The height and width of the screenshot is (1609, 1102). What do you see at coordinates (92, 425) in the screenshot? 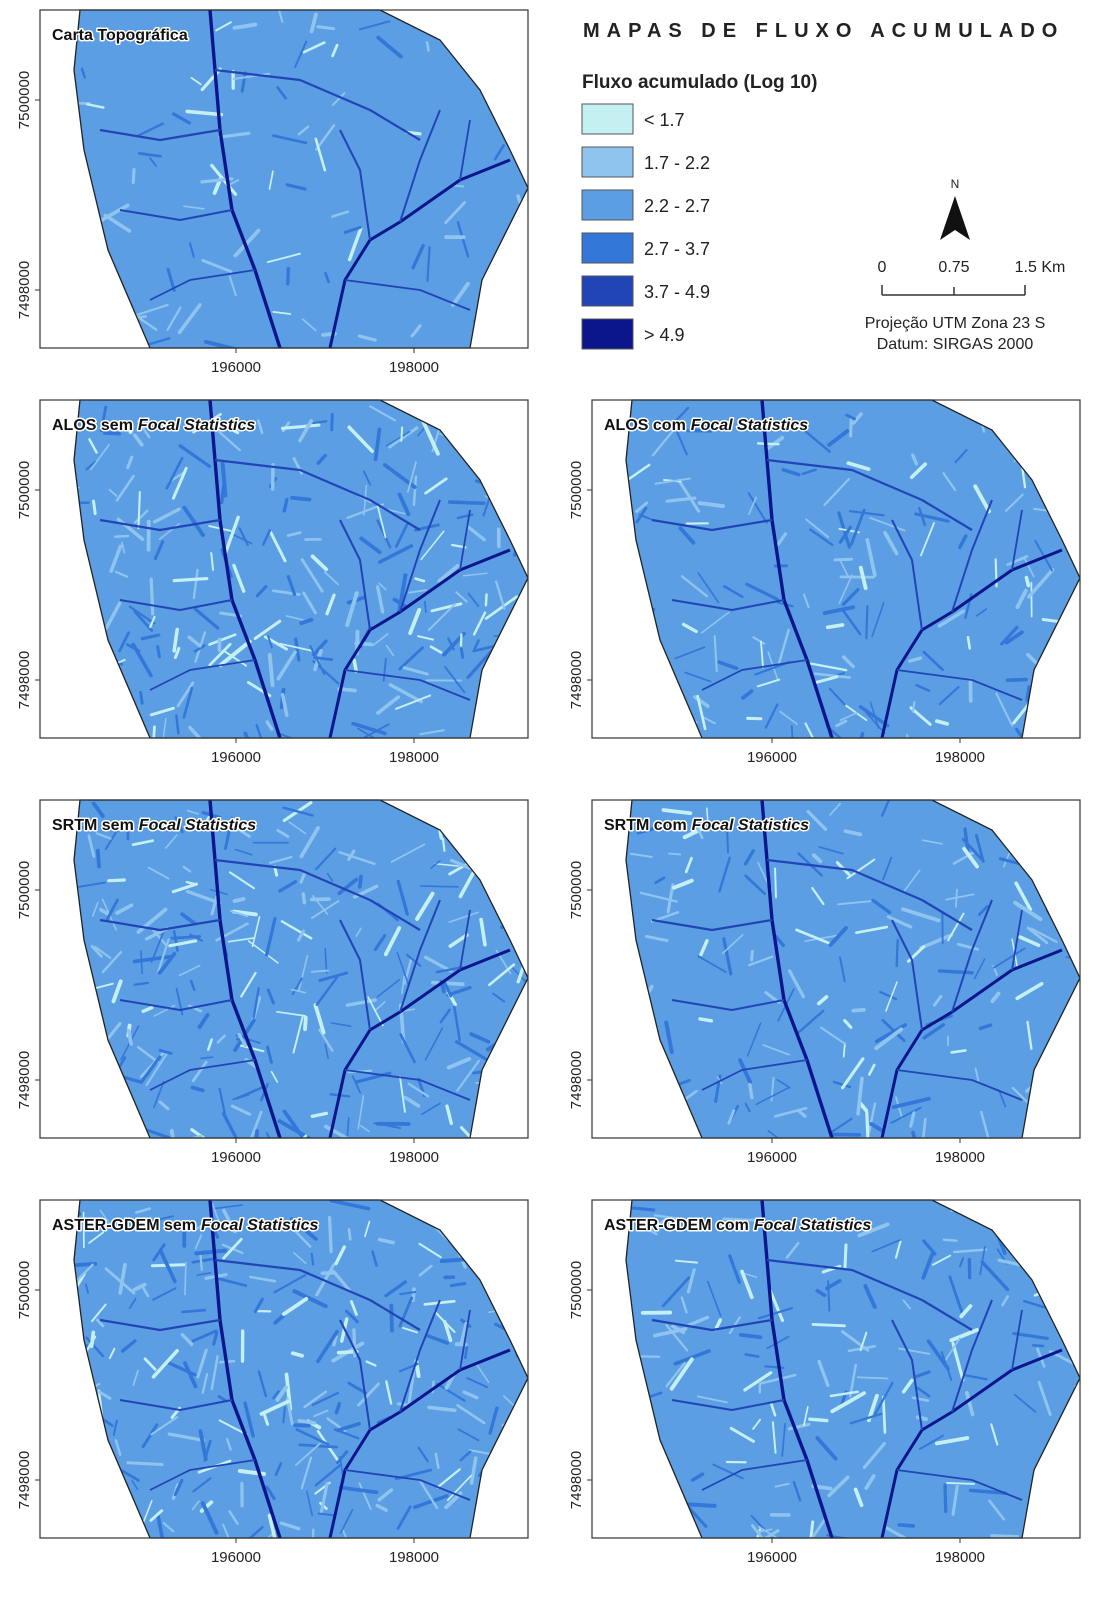
I see `panel-title-text: ALOS sem` at bounding box center [92, 425].